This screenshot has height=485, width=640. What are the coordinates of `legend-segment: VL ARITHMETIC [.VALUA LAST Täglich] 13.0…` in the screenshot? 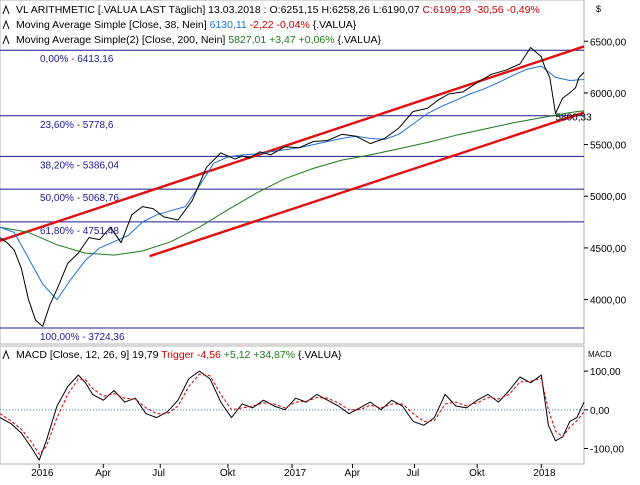 It's located at (142, 10).